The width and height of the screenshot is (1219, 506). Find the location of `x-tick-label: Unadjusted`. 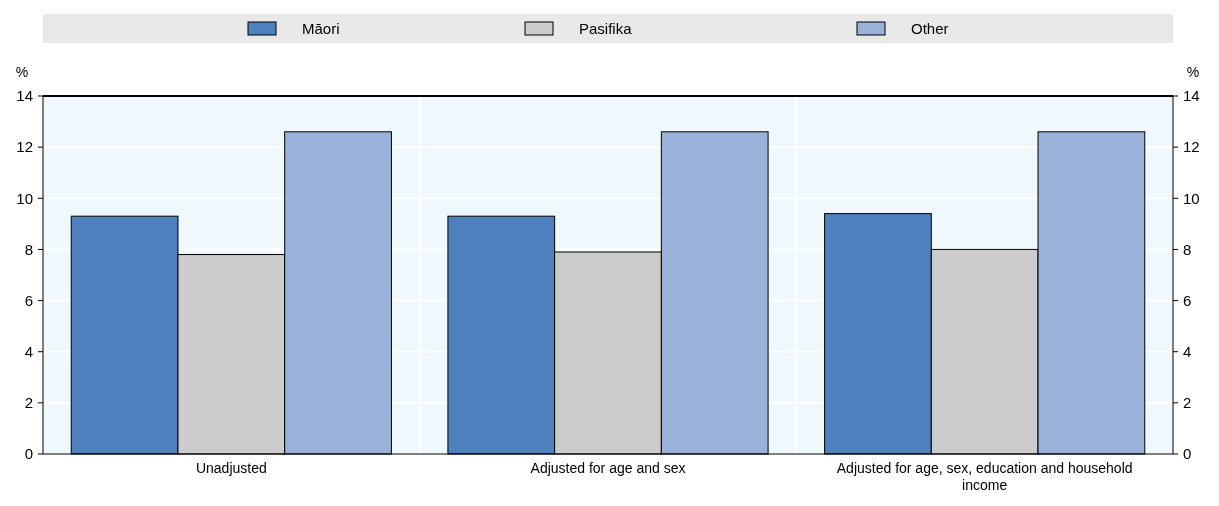

x-tick-label: Unadjusted is located at coordinates (231, 468).